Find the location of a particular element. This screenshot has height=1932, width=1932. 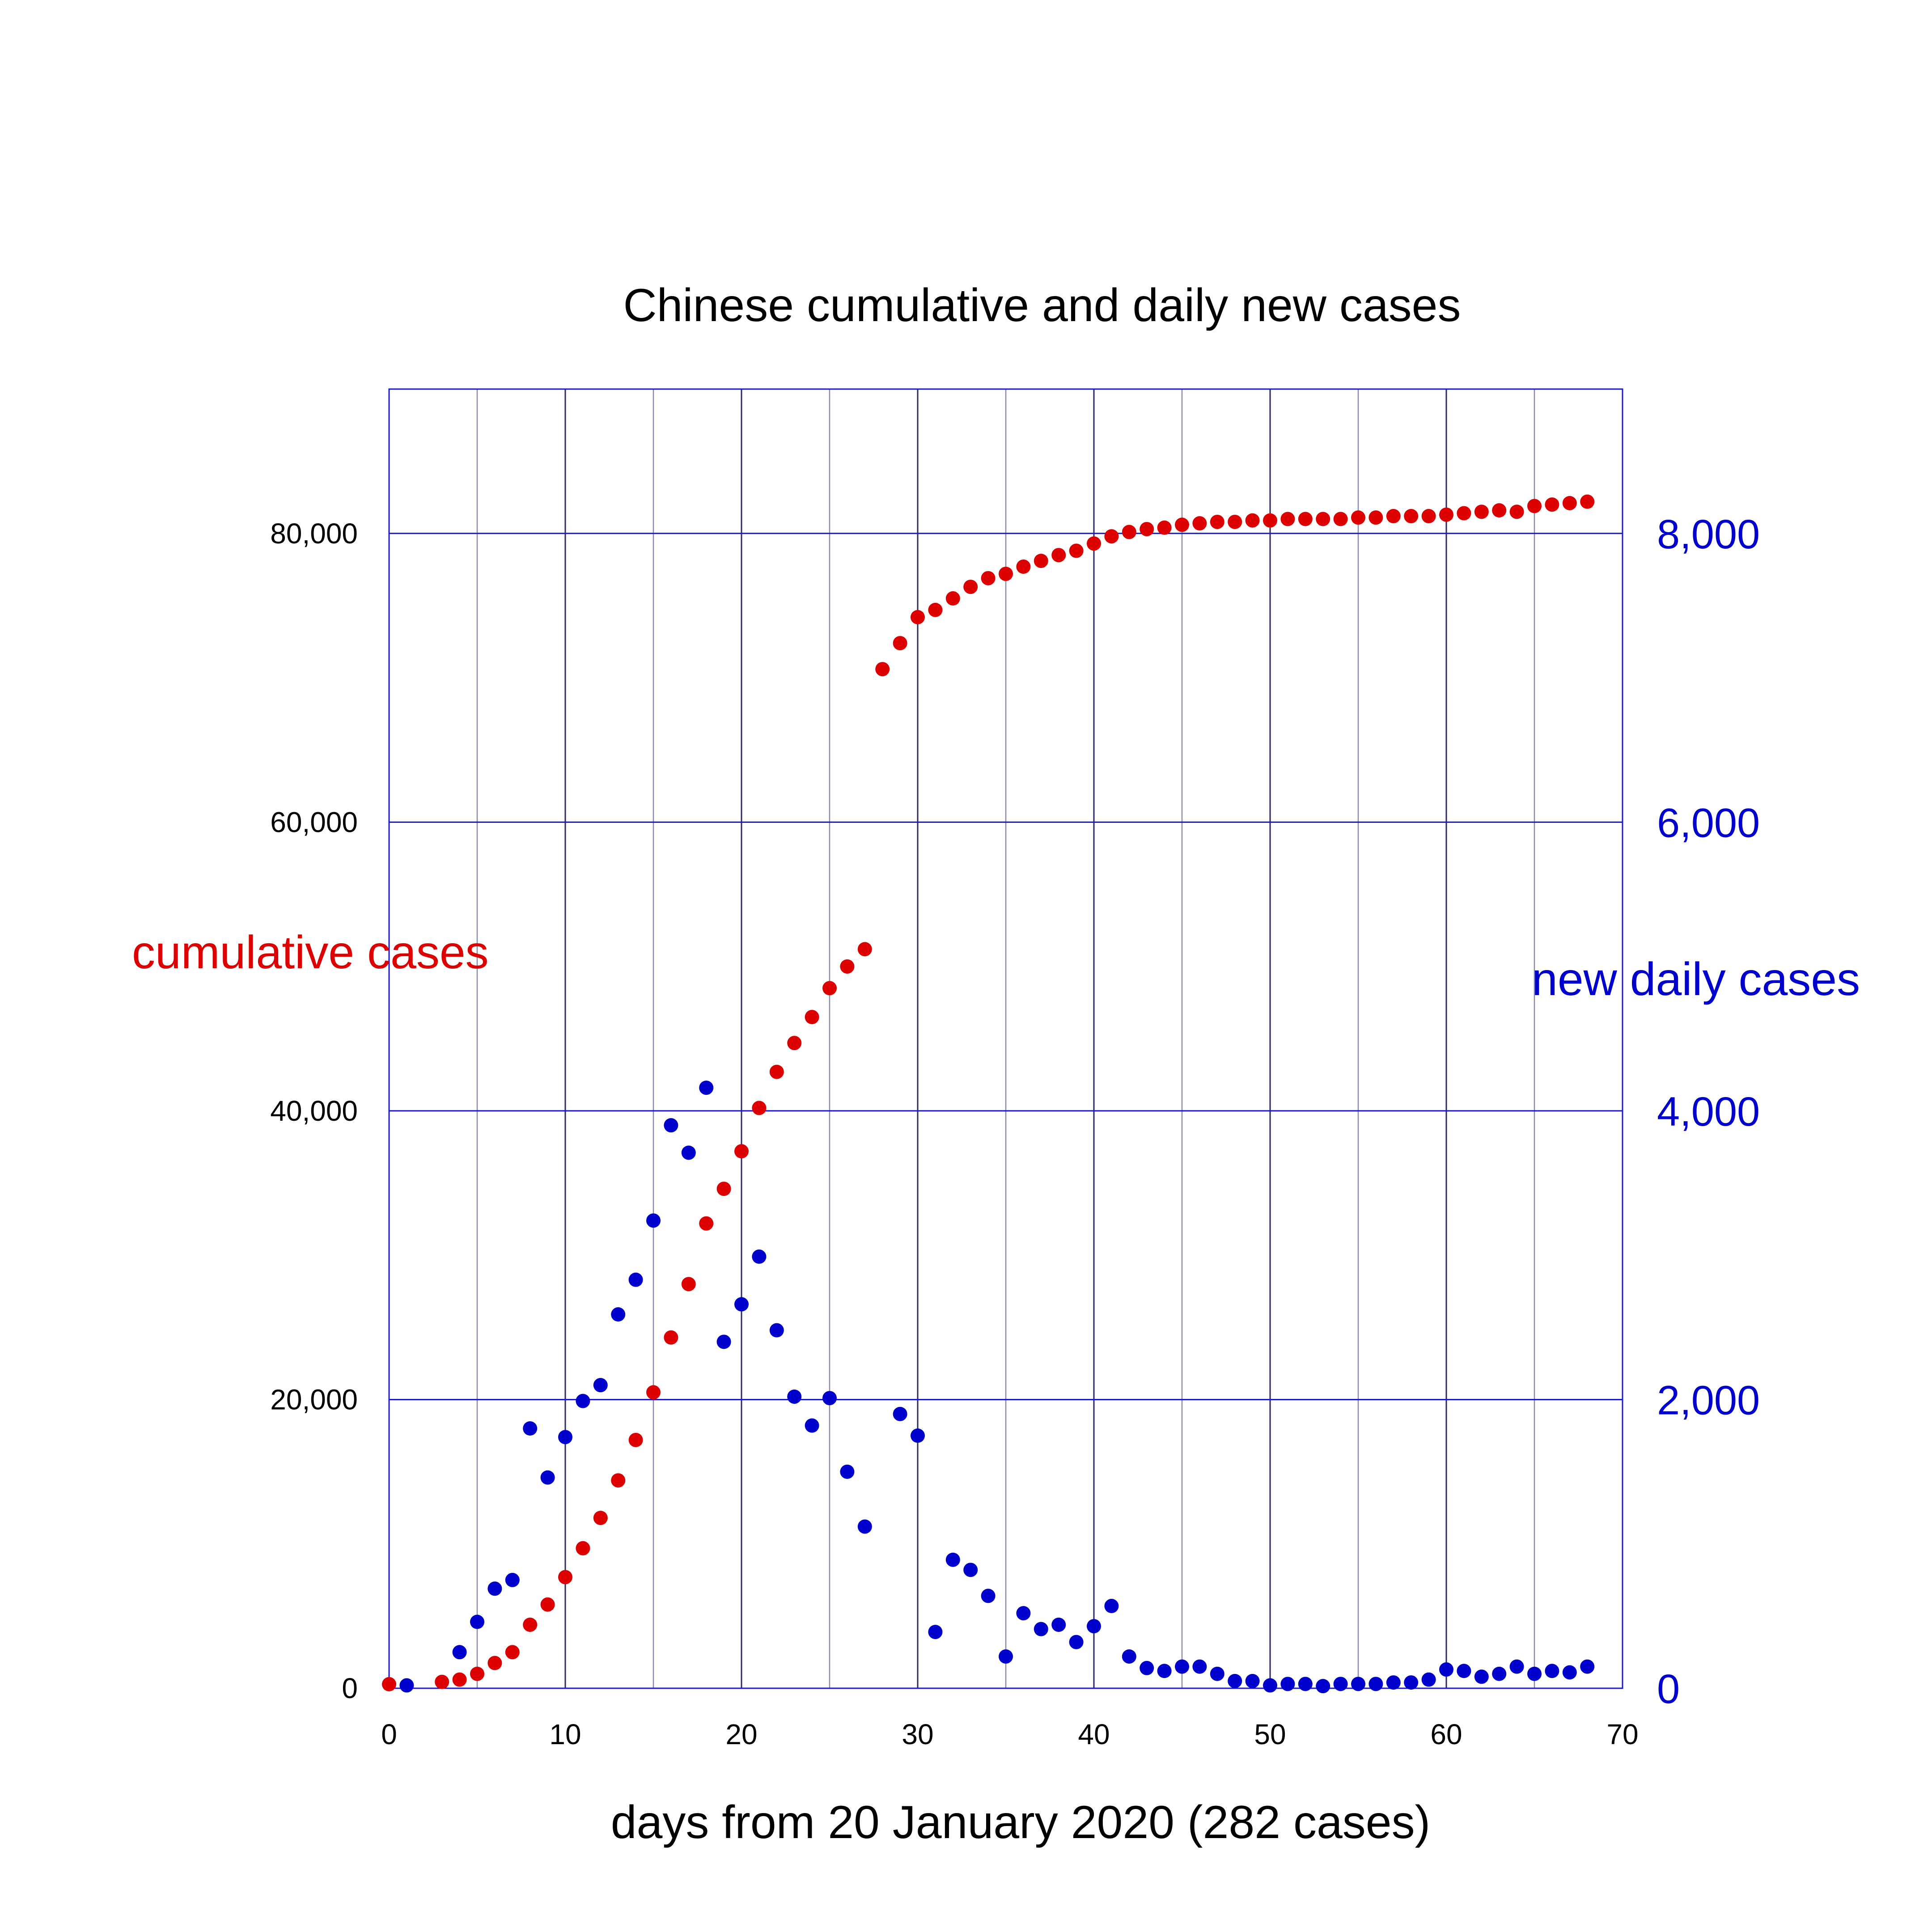

x-tick-label: 30 is located at coordinates (917, 1734).